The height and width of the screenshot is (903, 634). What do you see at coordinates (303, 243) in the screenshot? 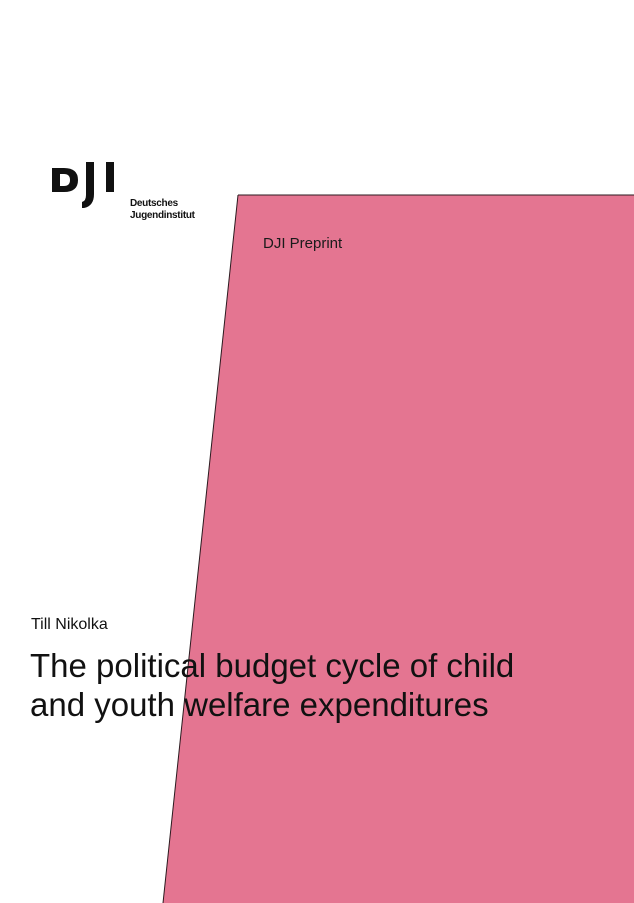
I see `series-label: DJI Preprint` at bounding box center [303, 243].